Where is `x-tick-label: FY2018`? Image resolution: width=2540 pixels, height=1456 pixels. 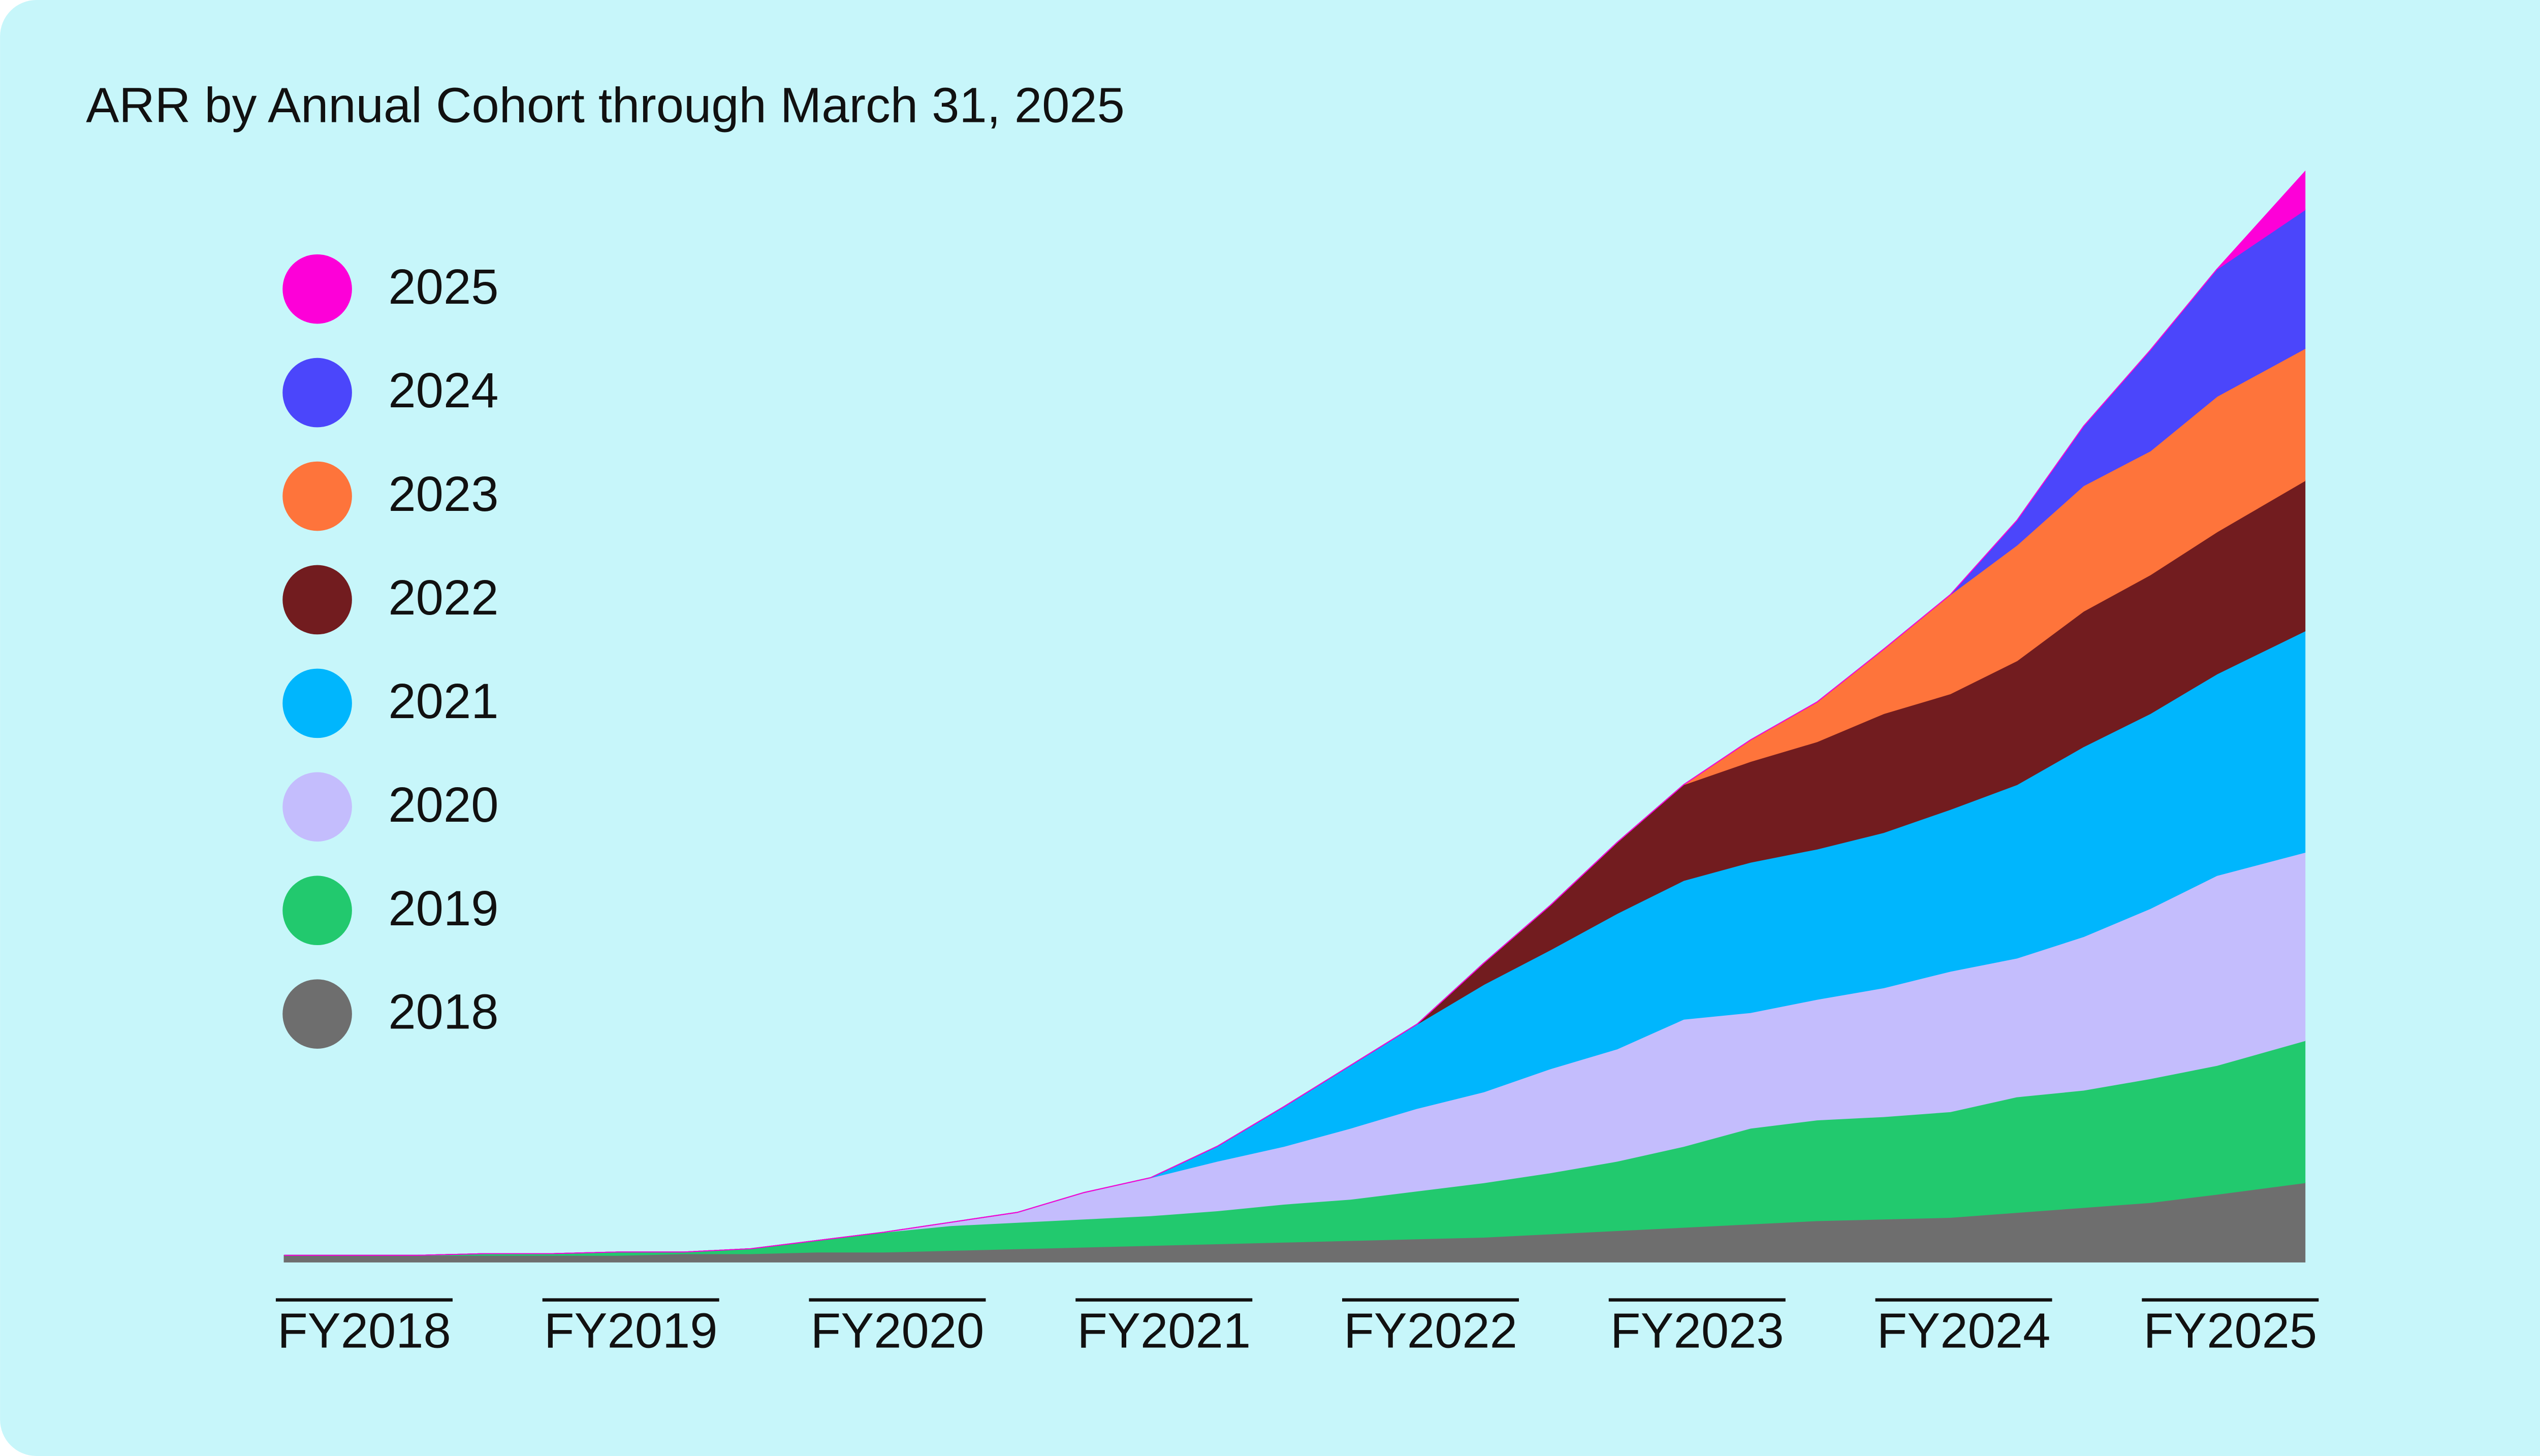
x-tick-label: FY2018 is located at coordinates (364, 1330).